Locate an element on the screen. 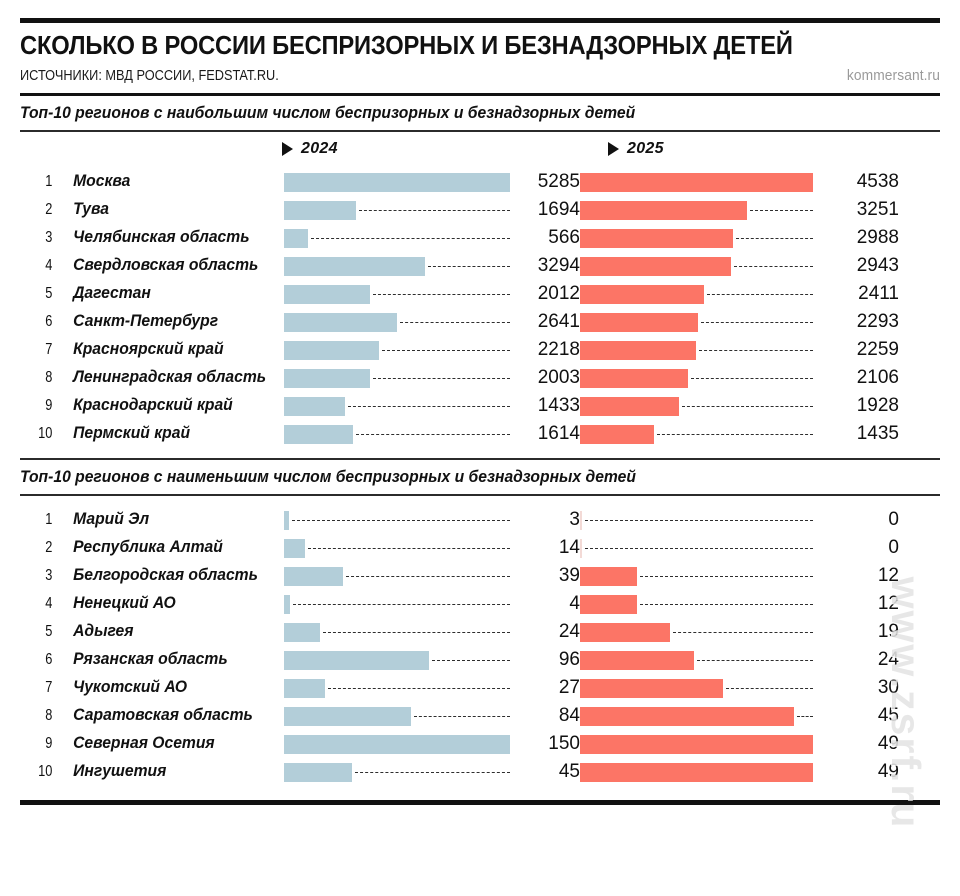 The width and height of the screenshot is (960, 896). row-rank: 10 is located at coordinates (45, 771).